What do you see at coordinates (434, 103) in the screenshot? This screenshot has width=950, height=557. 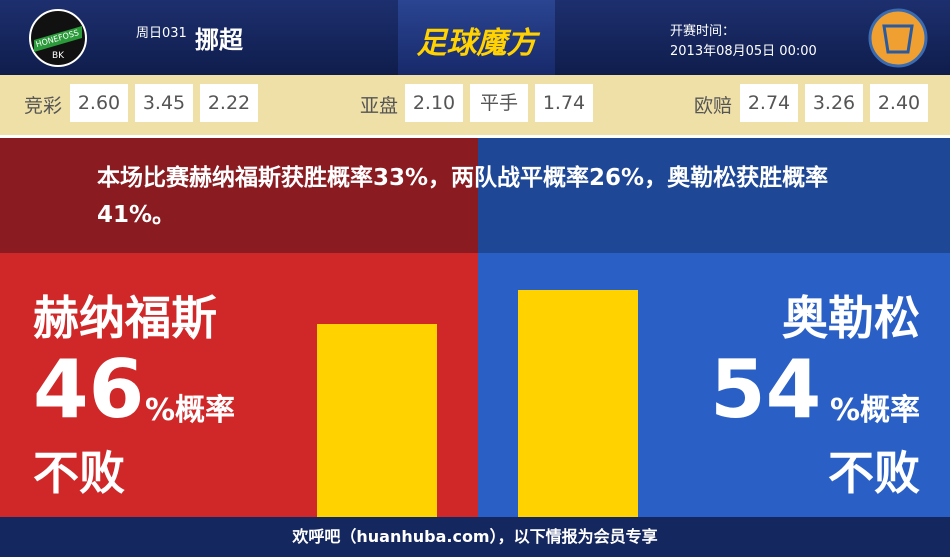 I see `odds-value: 2.10` at bounding box center [434, 103].